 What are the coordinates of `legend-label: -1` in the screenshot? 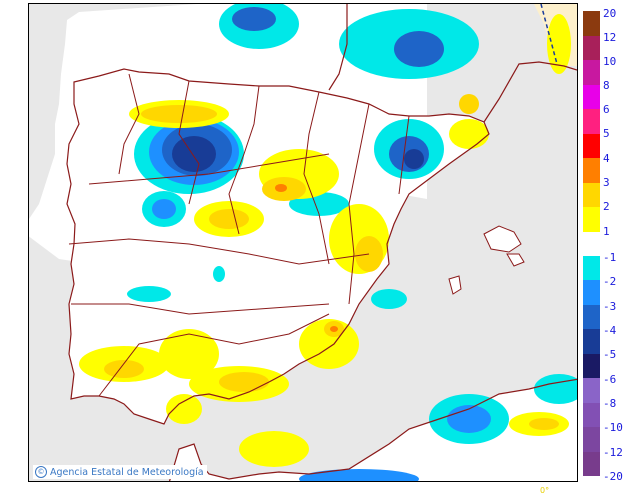 It's located at (610, 257).